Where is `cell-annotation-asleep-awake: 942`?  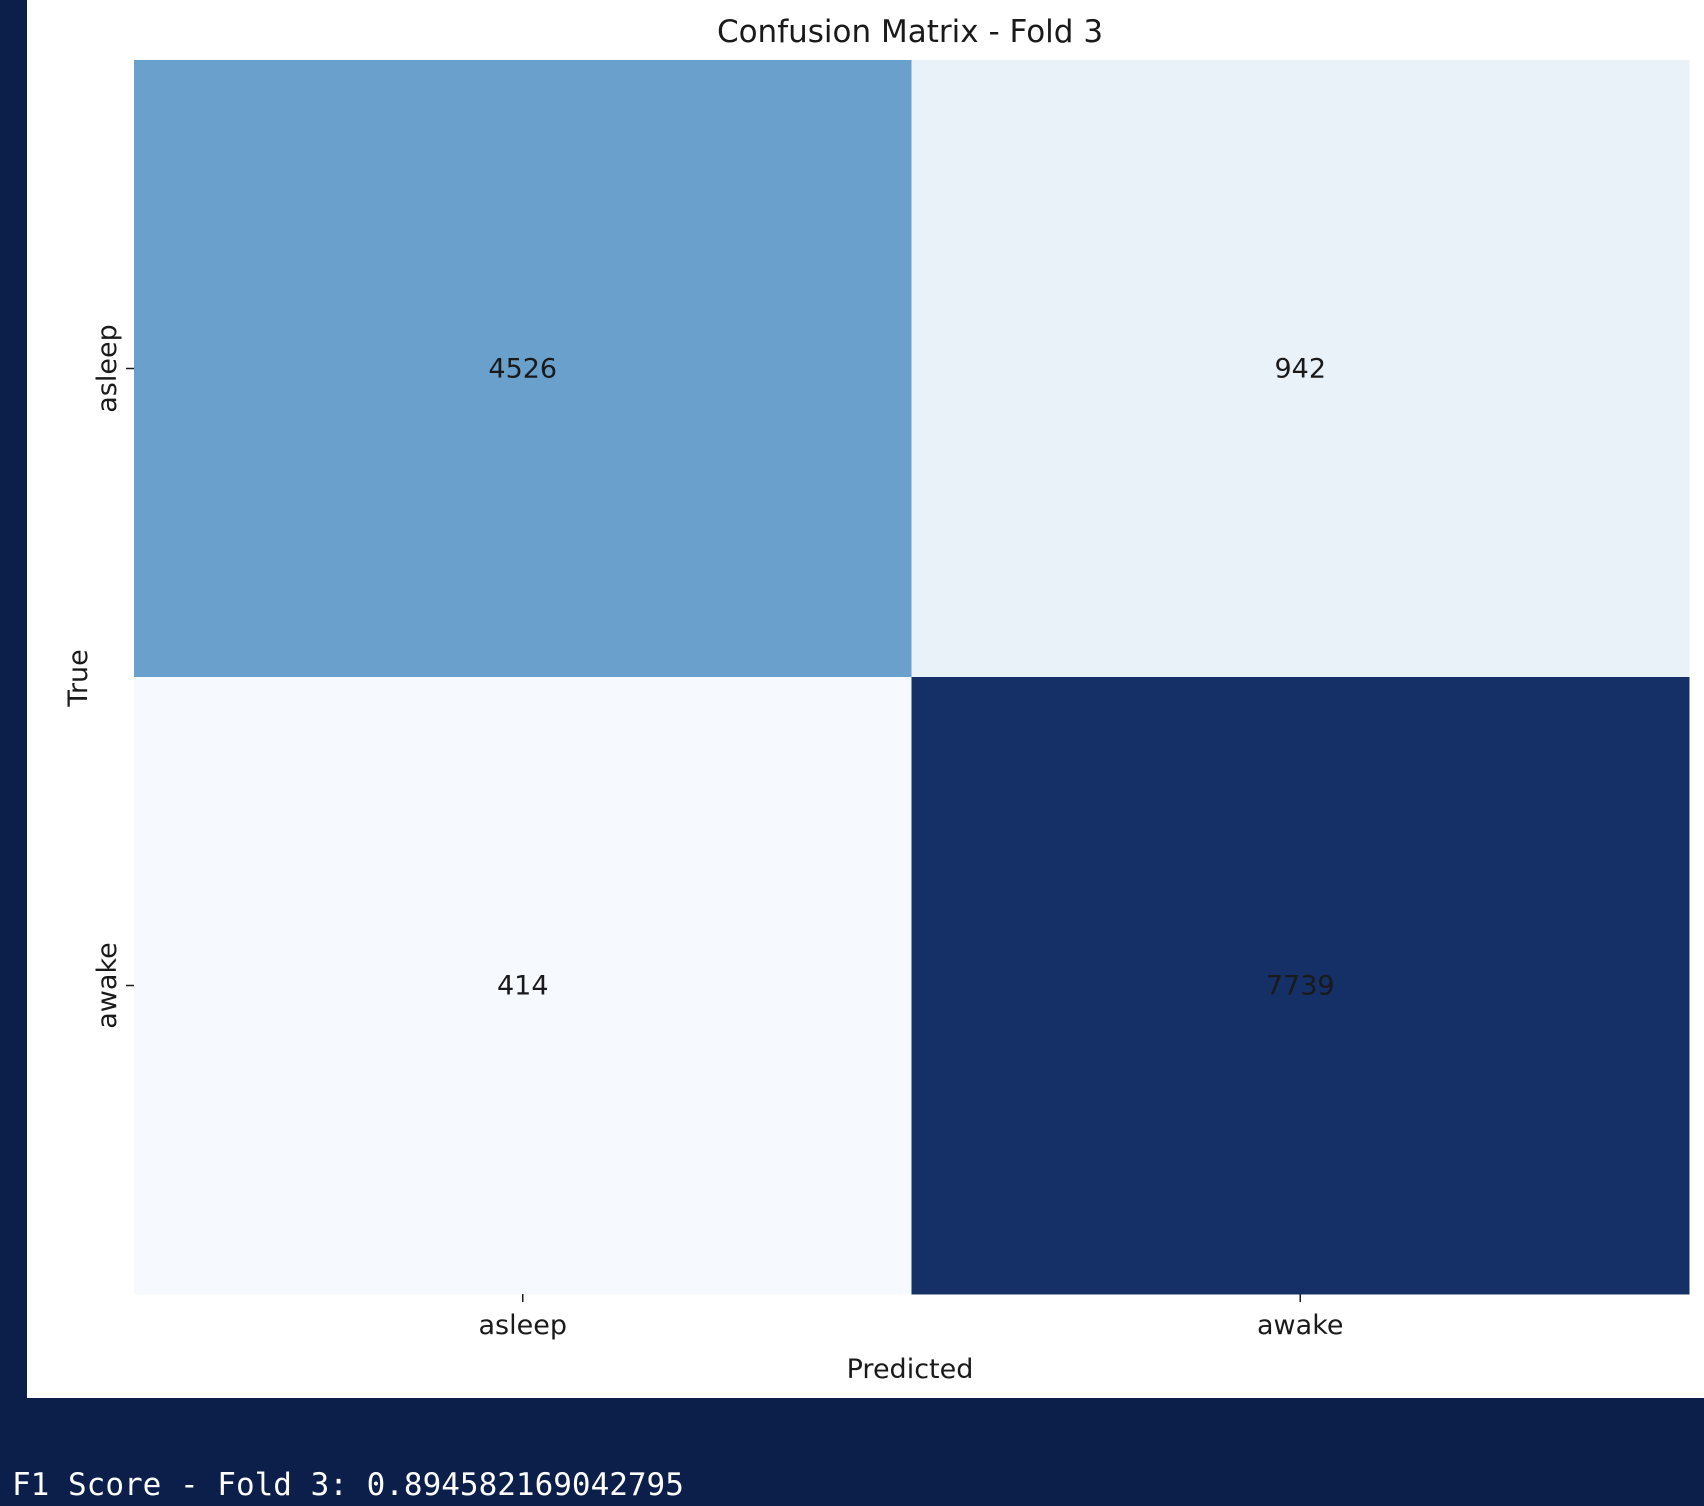 cell-annotation-asleep-awake: 942 is located at coordinates (1300, 369).